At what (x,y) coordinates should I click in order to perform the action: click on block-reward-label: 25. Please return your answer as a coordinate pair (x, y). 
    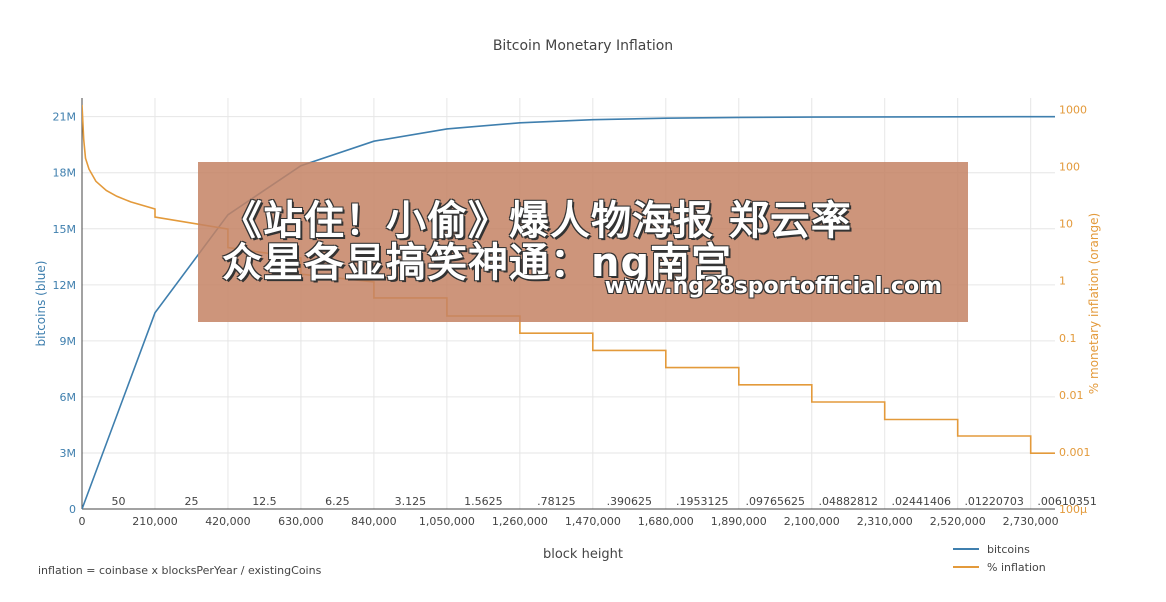
    Looking at the image, I should click on (191, 501).